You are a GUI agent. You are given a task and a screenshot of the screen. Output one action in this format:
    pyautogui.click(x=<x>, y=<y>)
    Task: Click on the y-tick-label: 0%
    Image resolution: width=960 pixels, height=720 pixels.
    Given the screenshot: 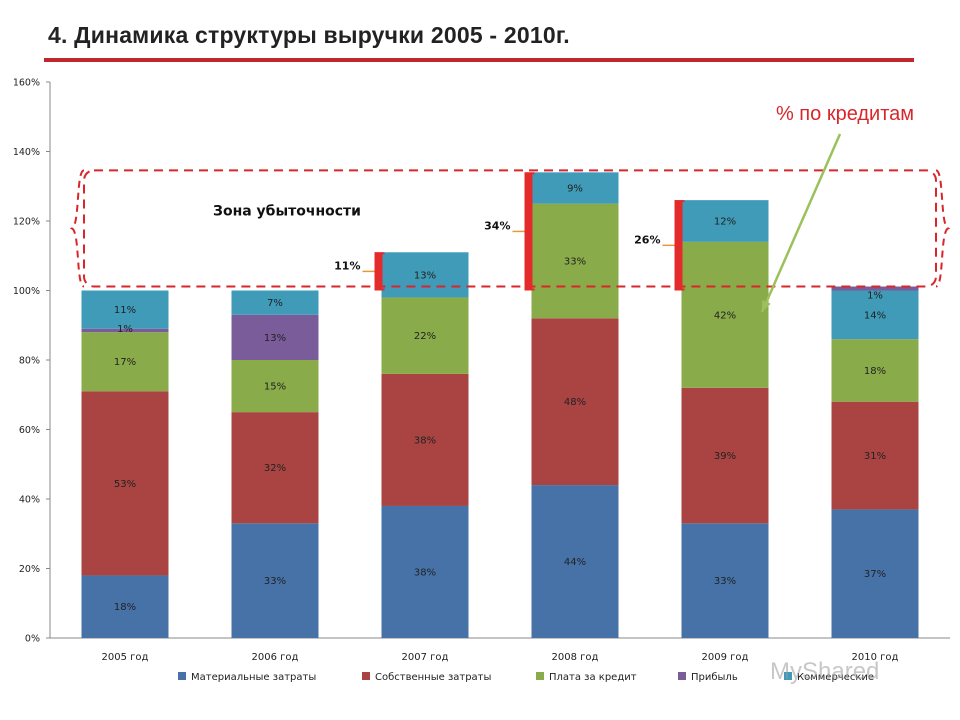 What is the action you would take?
    pyautogui.click(x=32, y=639)
    